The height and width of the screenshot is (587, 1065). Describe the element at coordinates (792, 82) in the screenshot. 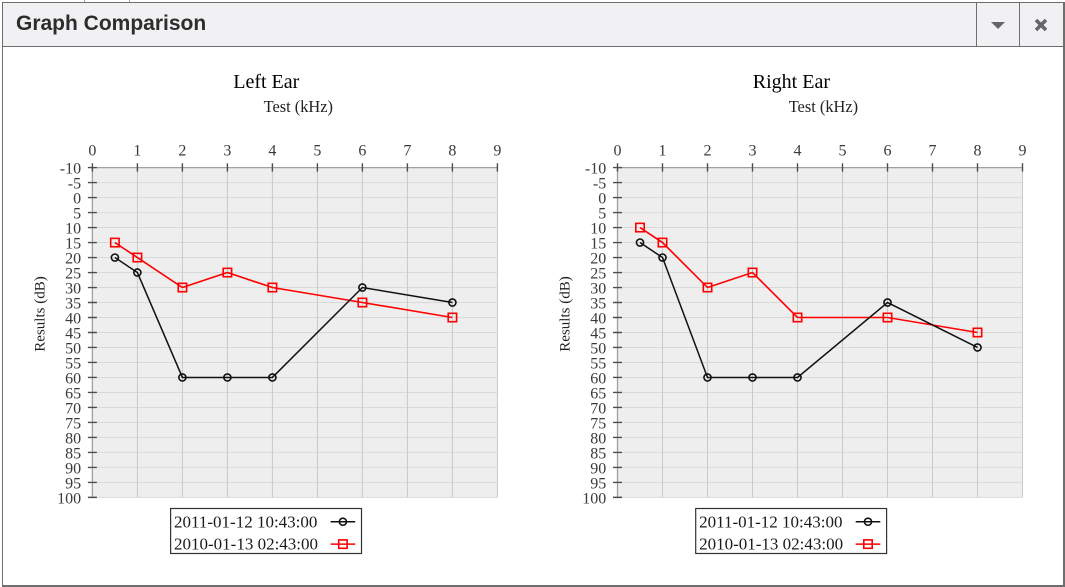

I see `svg-text: Right Ear` at that location.